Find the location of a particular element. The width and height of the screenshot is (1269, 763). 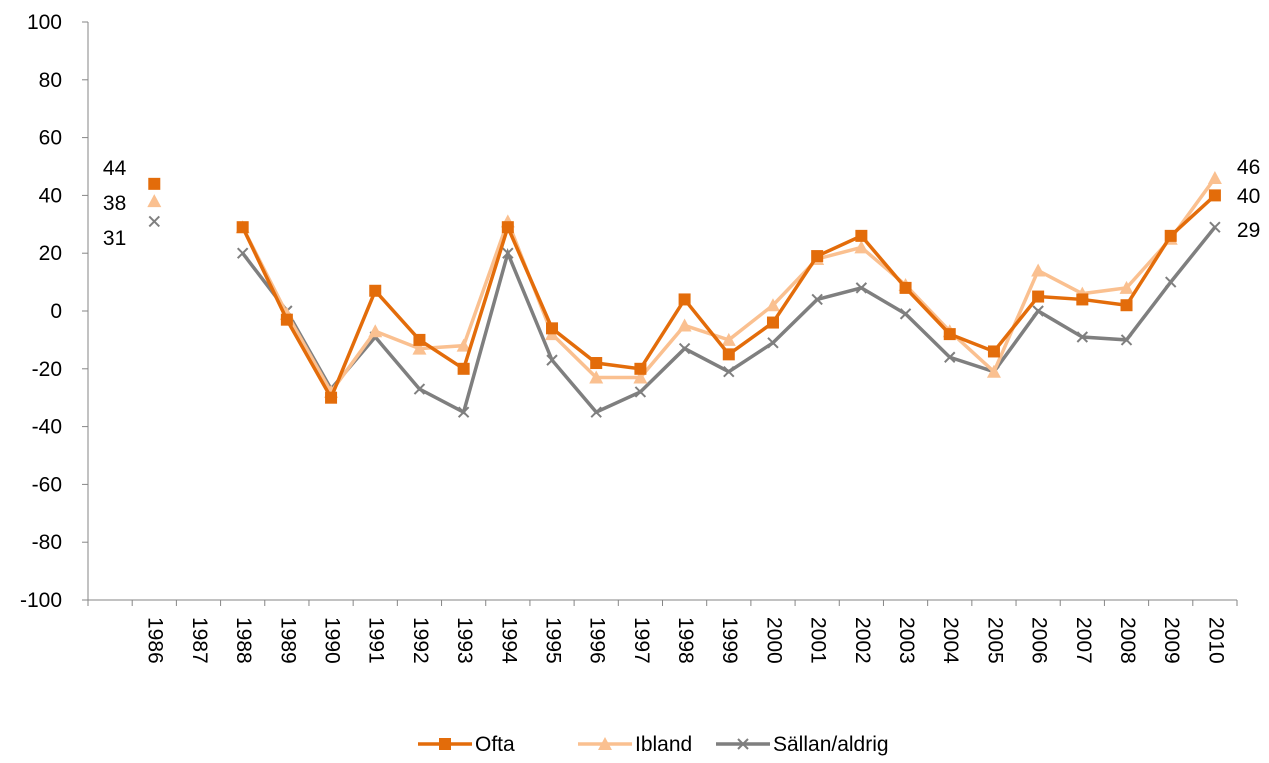

x-tick-label: 2002 is located at coordinates (862, 640).